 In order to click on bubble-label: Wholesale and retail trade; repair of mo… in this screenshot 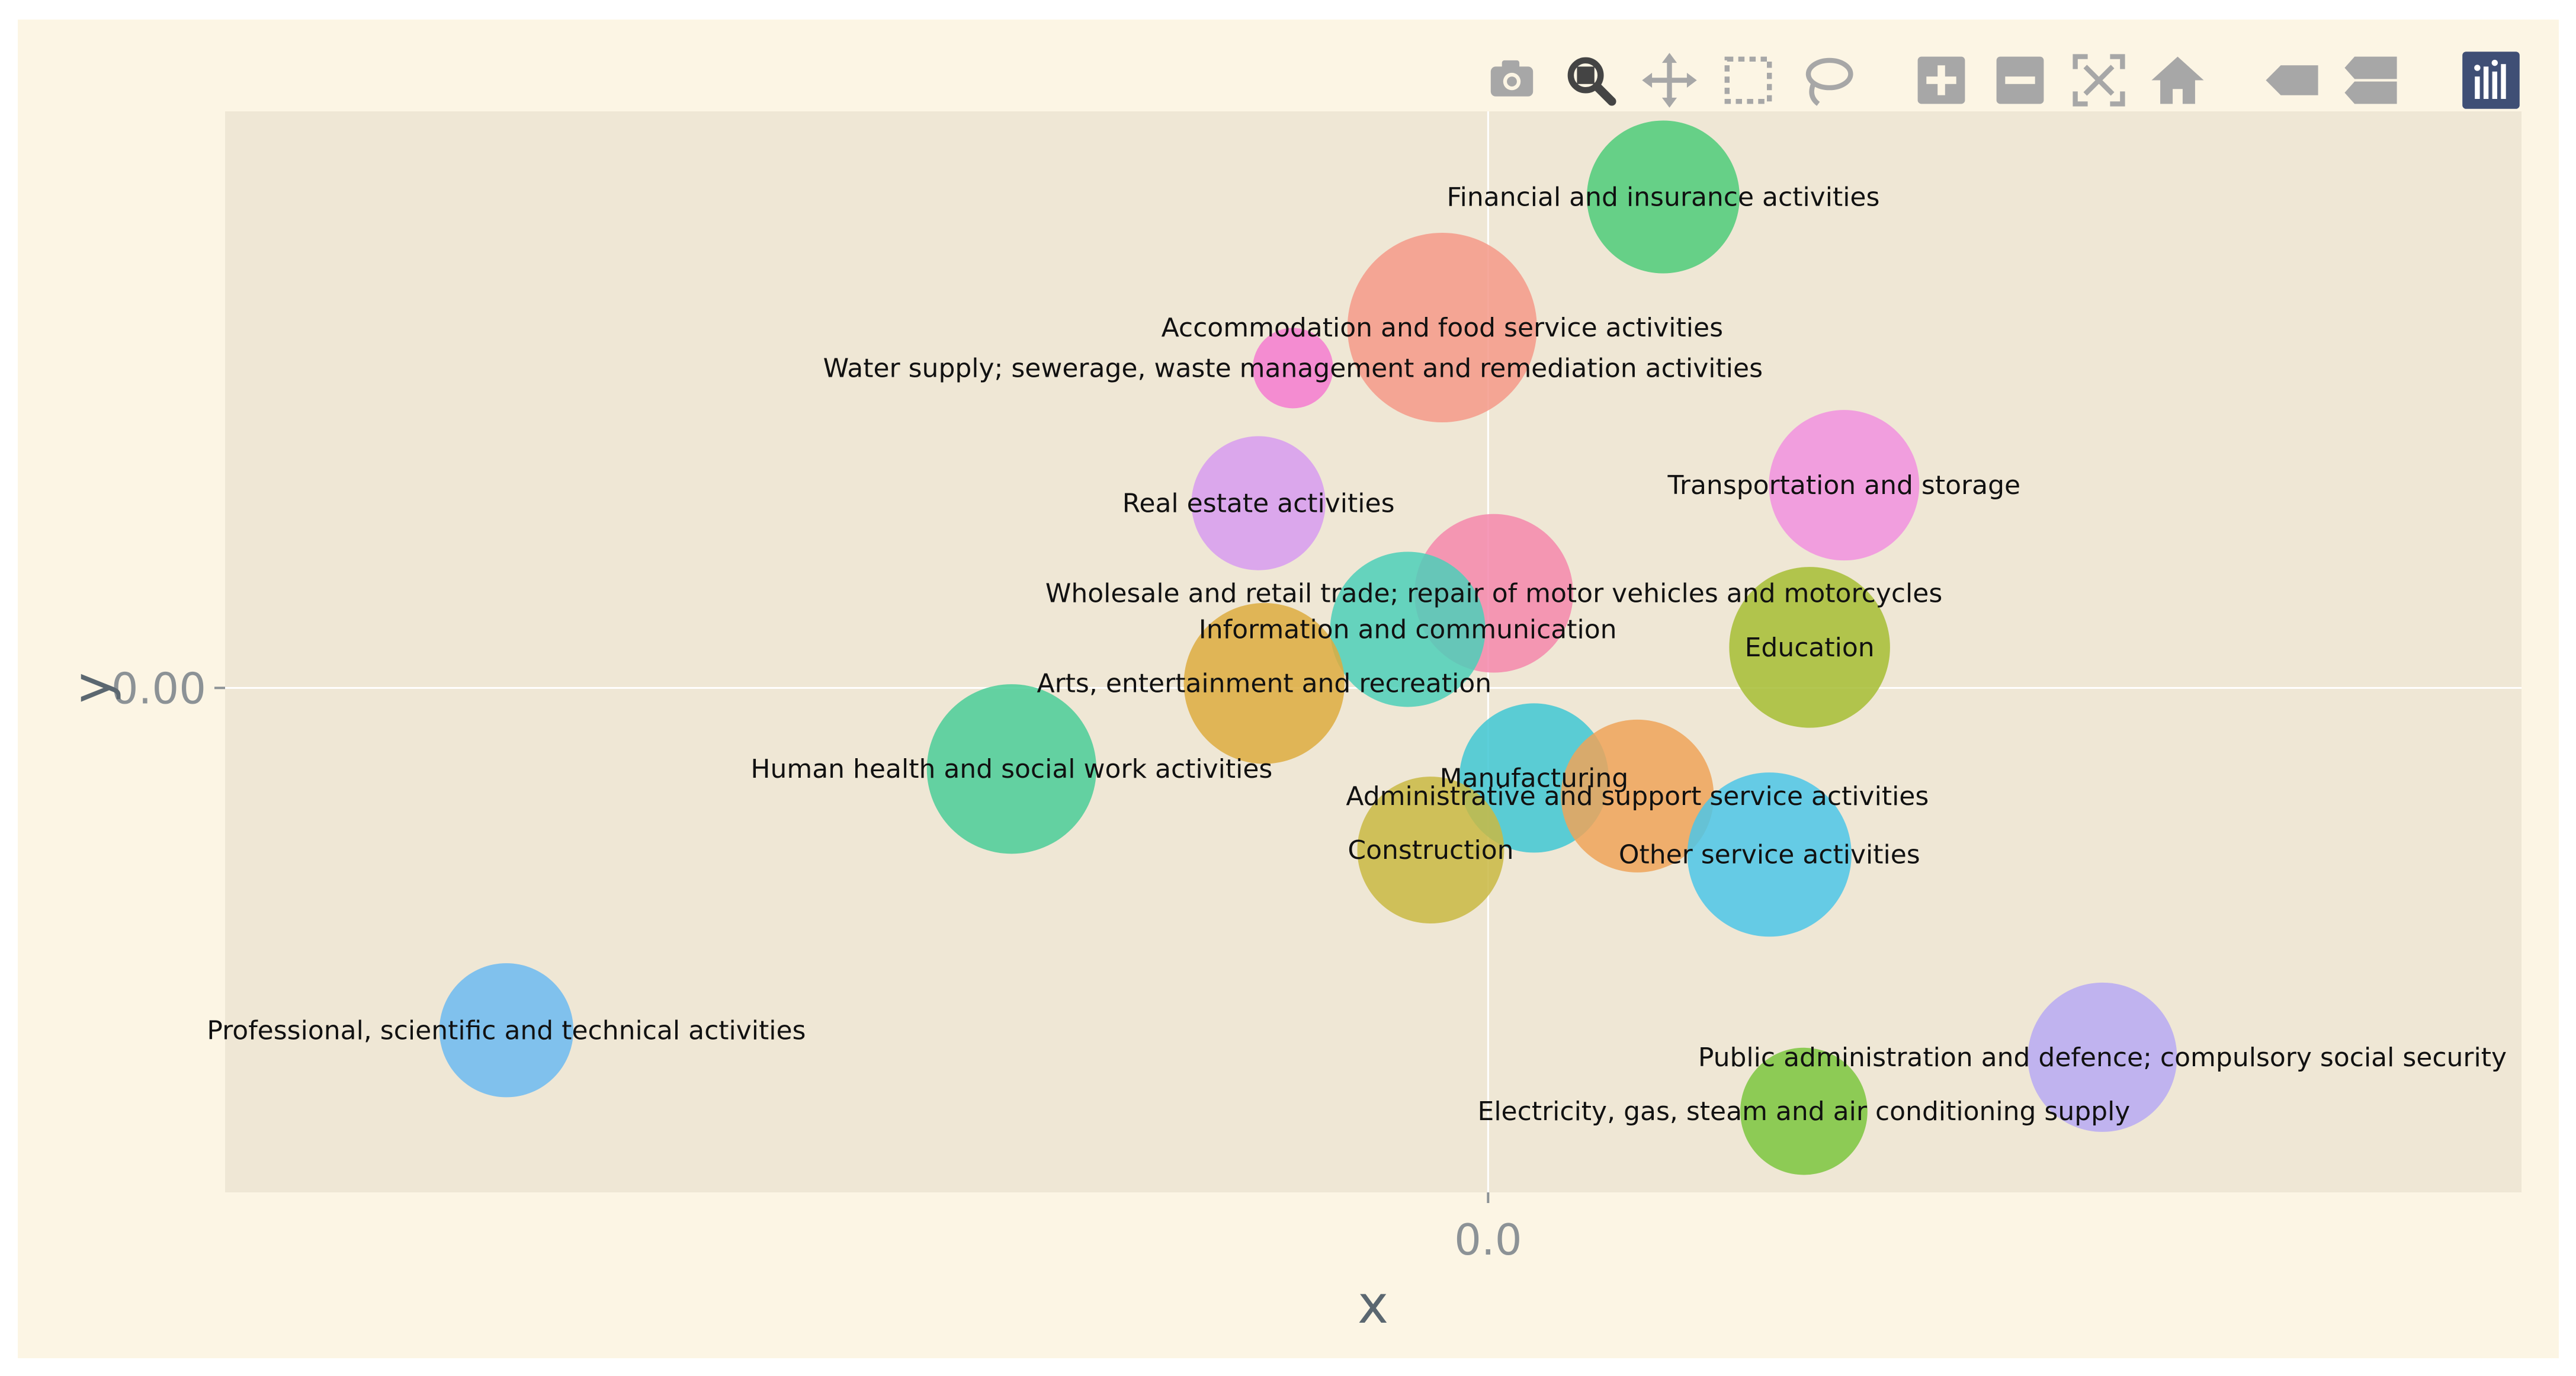, I will do `click(1493, 594)`.